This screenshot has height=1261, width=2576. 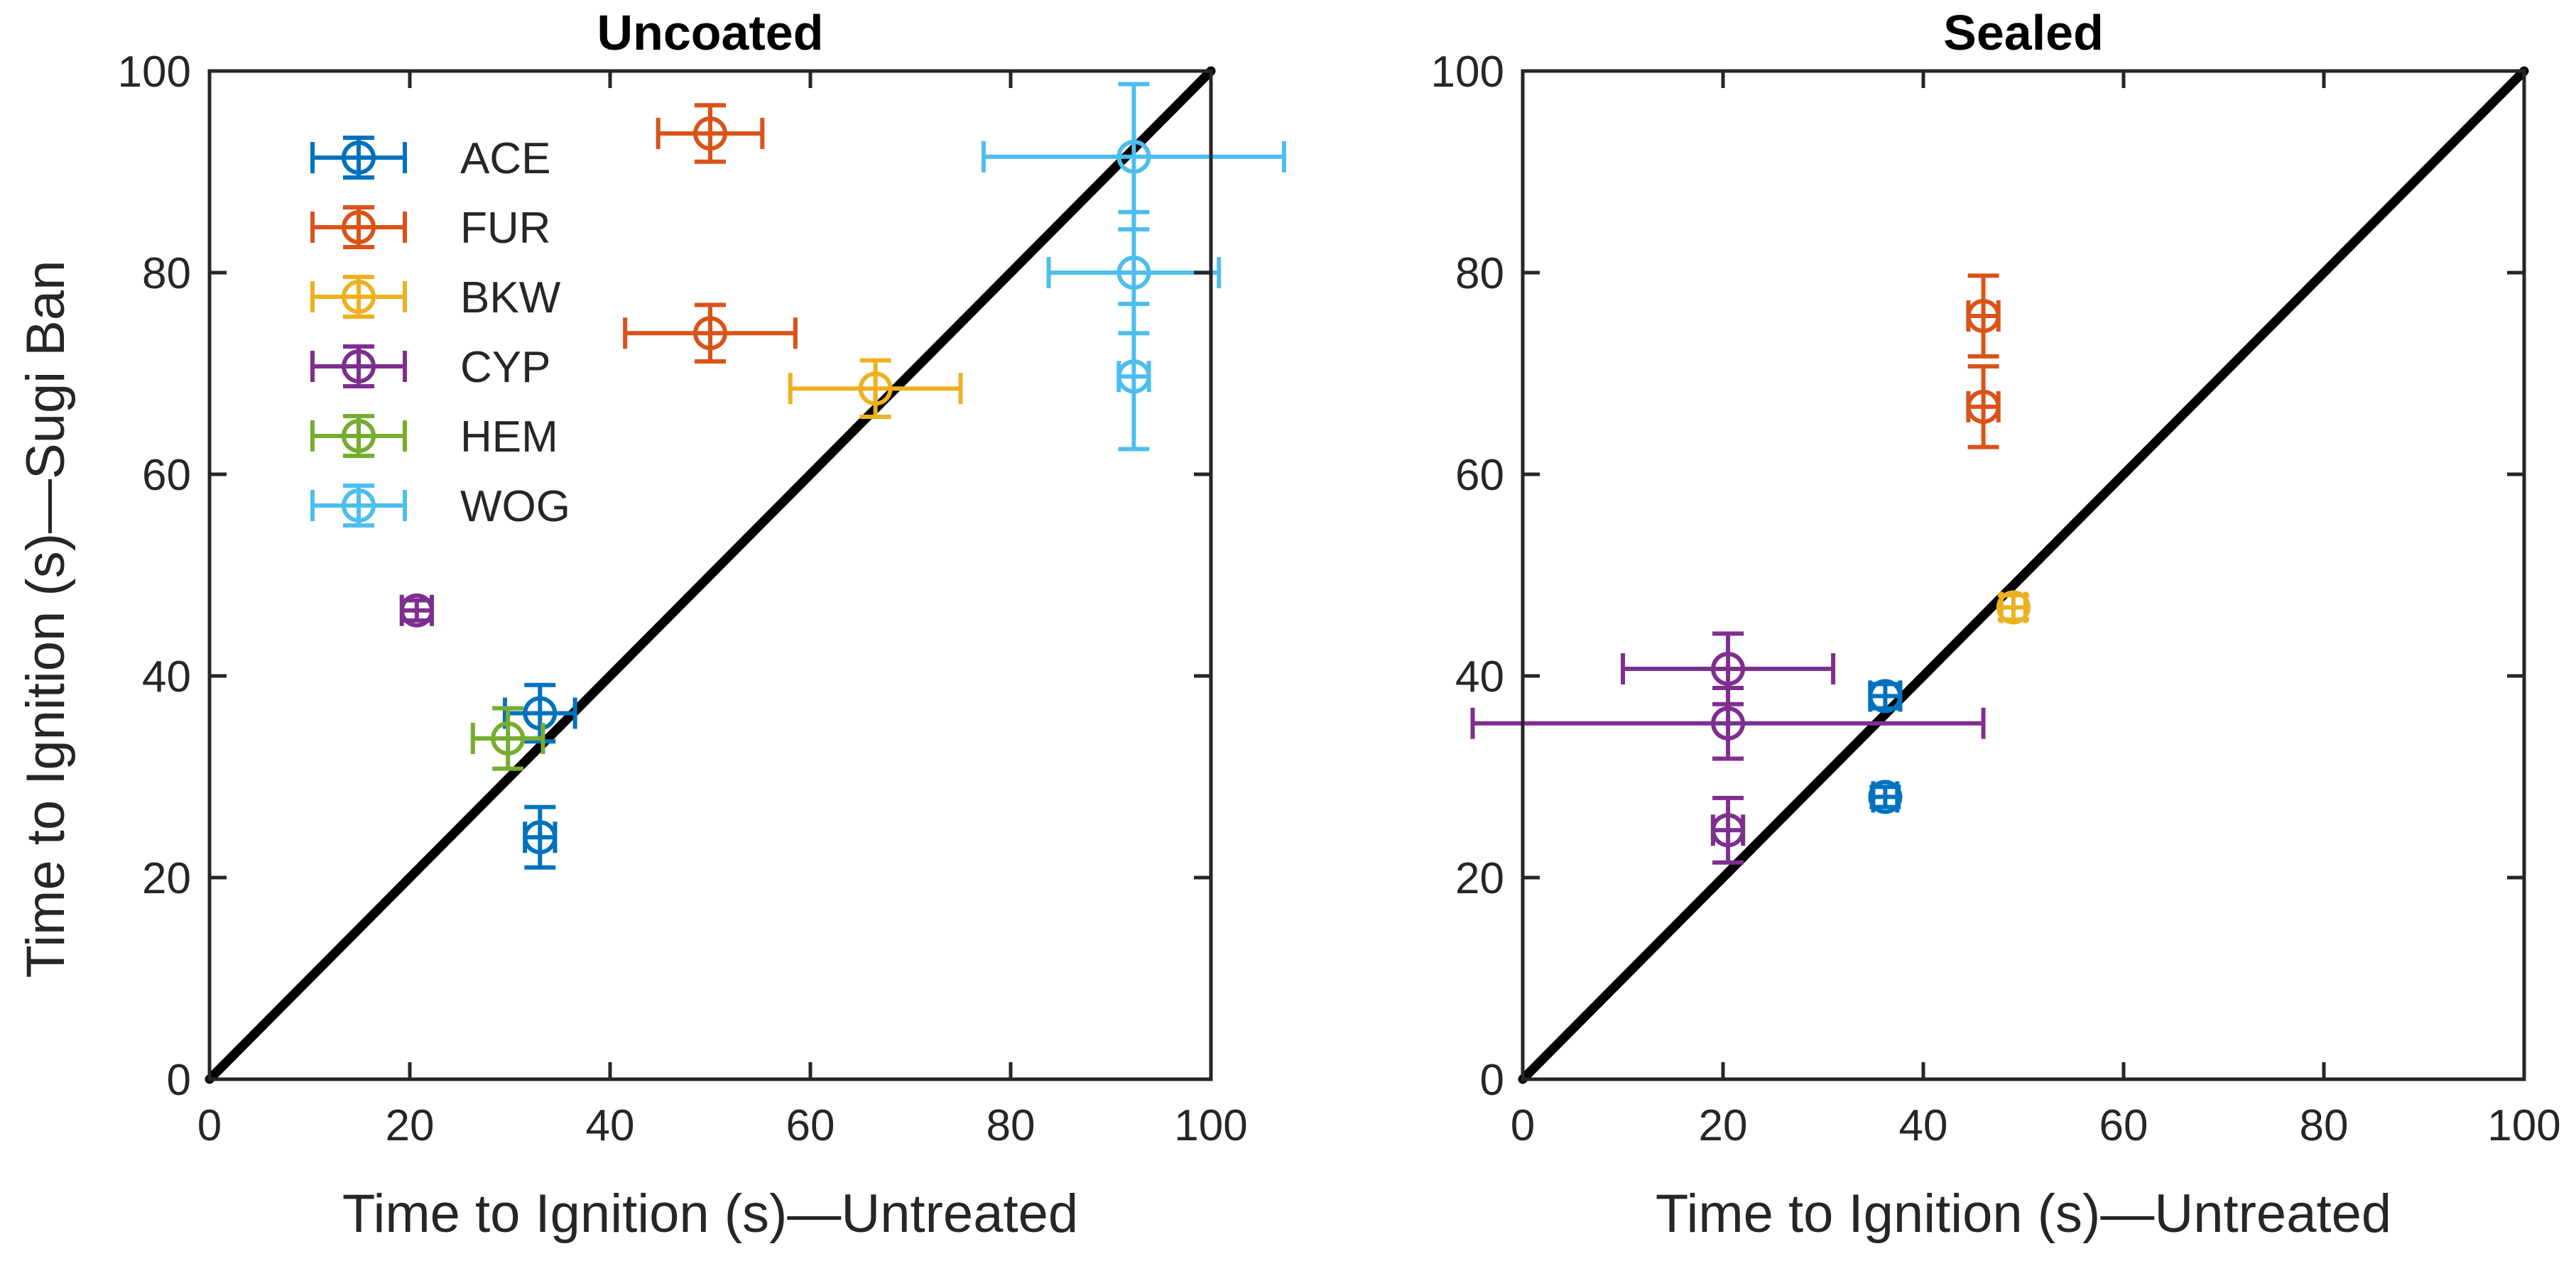 I want to click on legend-entry-fur, so click(x=359, y=227).